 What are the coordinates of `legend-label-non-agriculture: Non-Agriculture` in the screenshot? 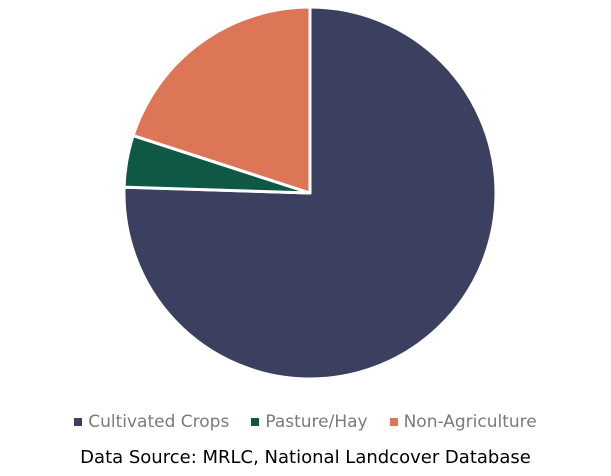 It's located at (470, 422).